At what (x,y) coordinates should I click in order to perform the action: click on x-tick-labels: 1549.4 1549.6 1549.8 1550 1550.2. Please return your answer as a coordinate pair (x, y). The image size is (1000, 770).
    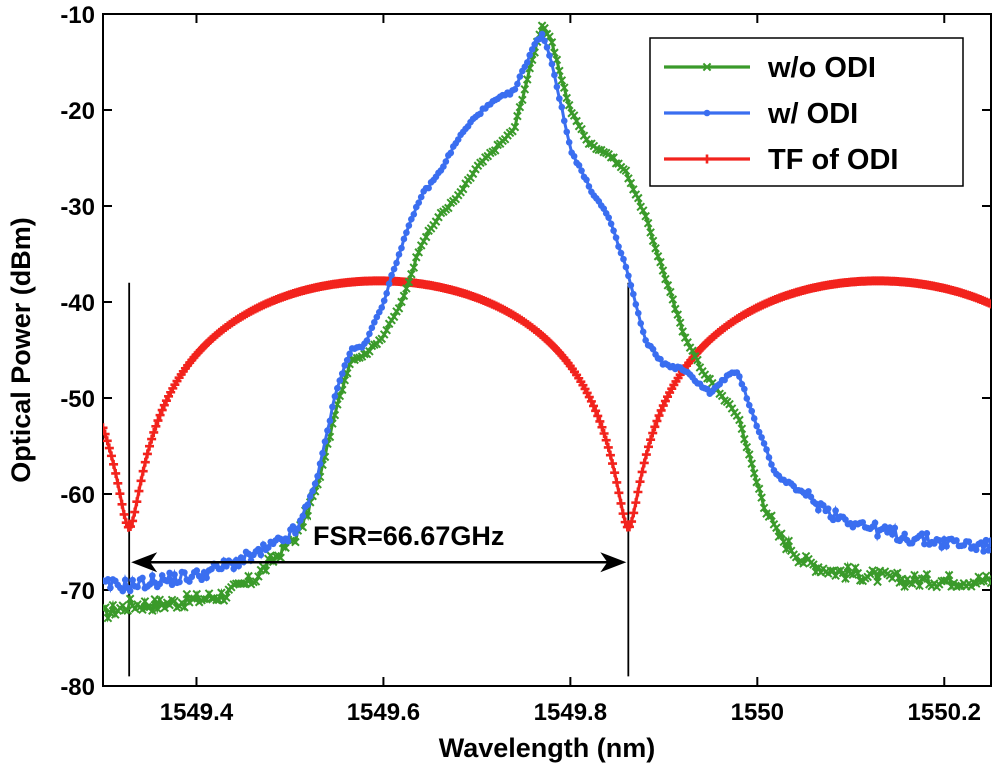
    Looking at the image, I should click on (570, 712).